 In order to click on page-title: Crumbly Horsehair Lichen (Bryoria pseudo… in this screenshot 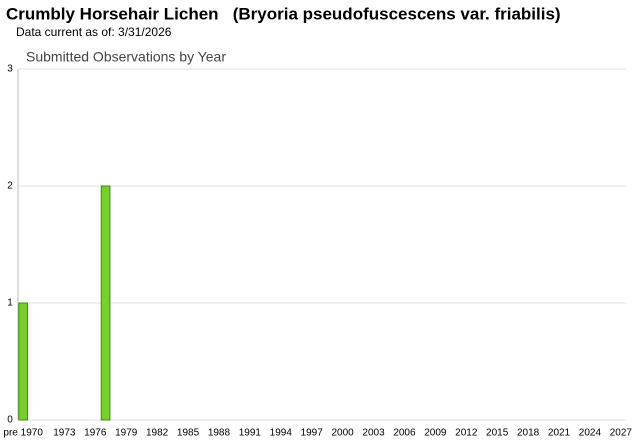, I will do `click(283, 13)`.